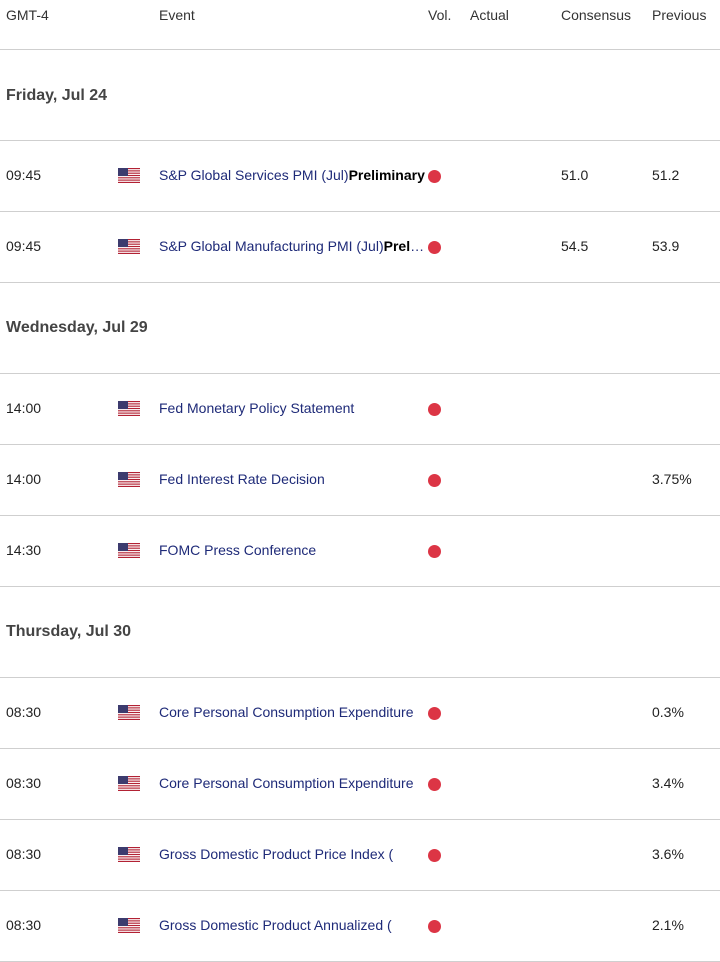  Describe the element at coordinates (276, 854) in the screenshot. I see `event-name: Gross Domestic Product Price Index (` at that location.